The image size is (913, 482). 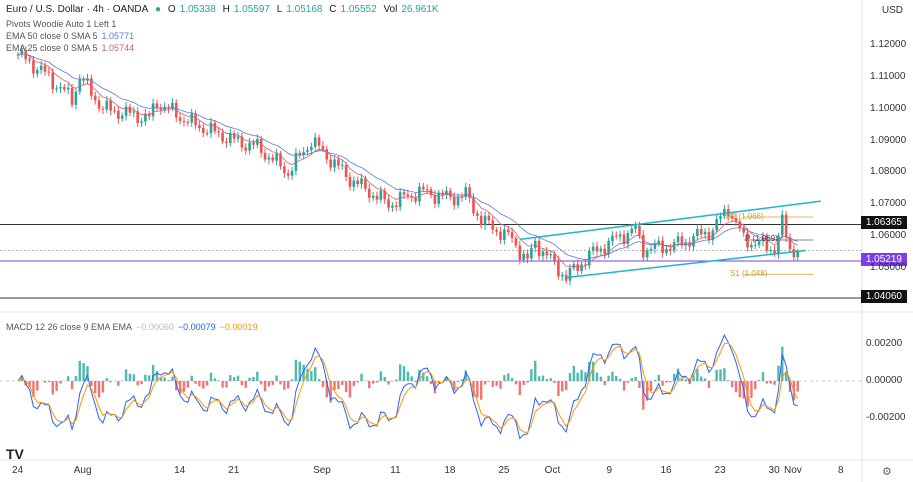 I want to click on price-tick-label: 1.08000, so click(x=888, y=172).